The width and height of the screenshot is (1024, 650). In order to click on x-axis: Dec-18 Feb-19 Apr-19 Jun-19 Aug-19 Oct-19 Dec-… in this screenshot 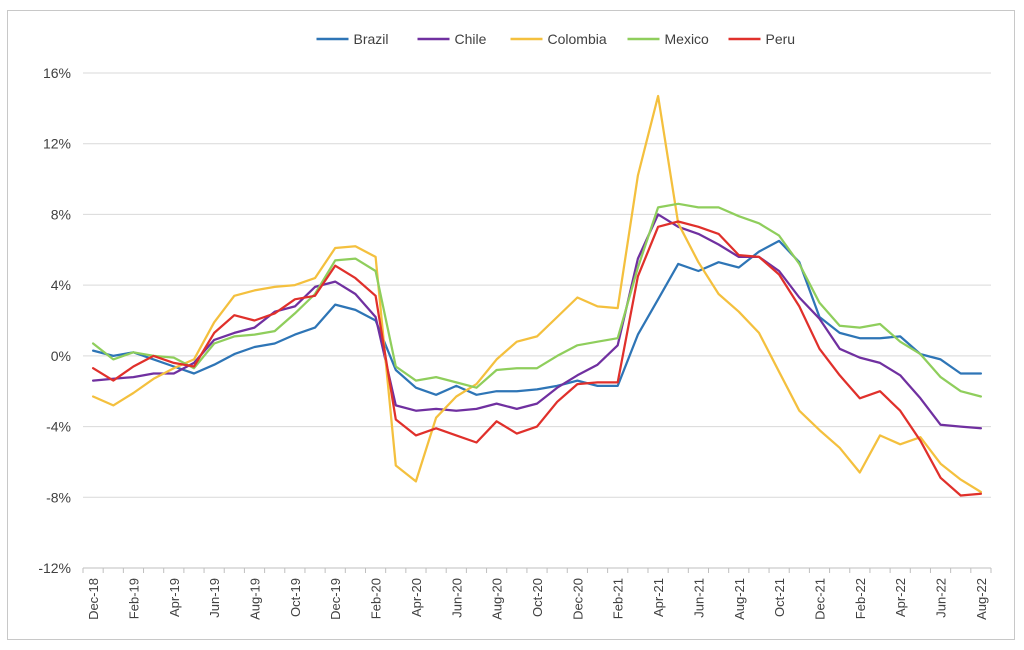, I will do `click(537, 593)`.